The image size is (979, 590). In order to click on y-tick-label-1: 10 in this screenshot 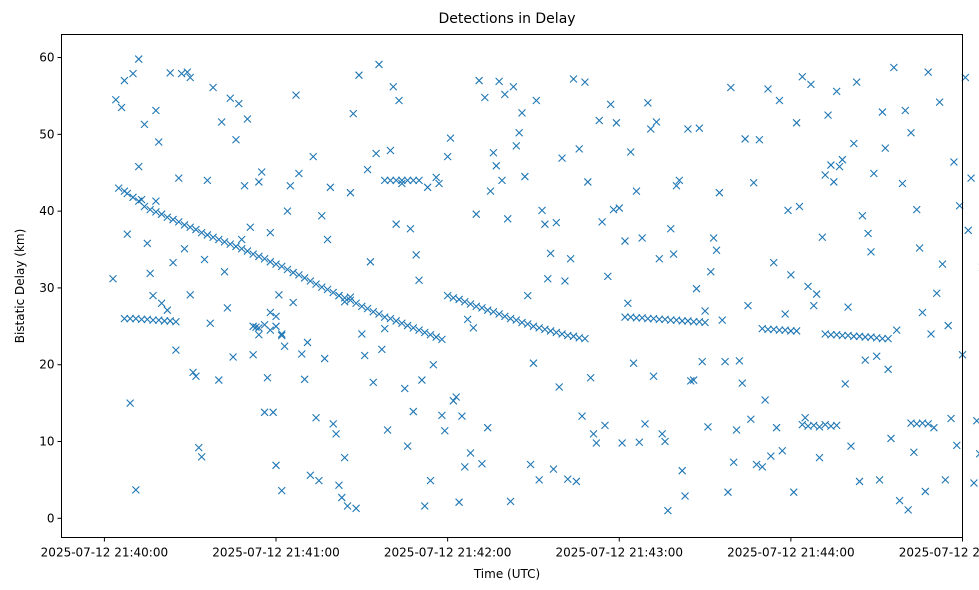, I will do `click(46, 442)`.